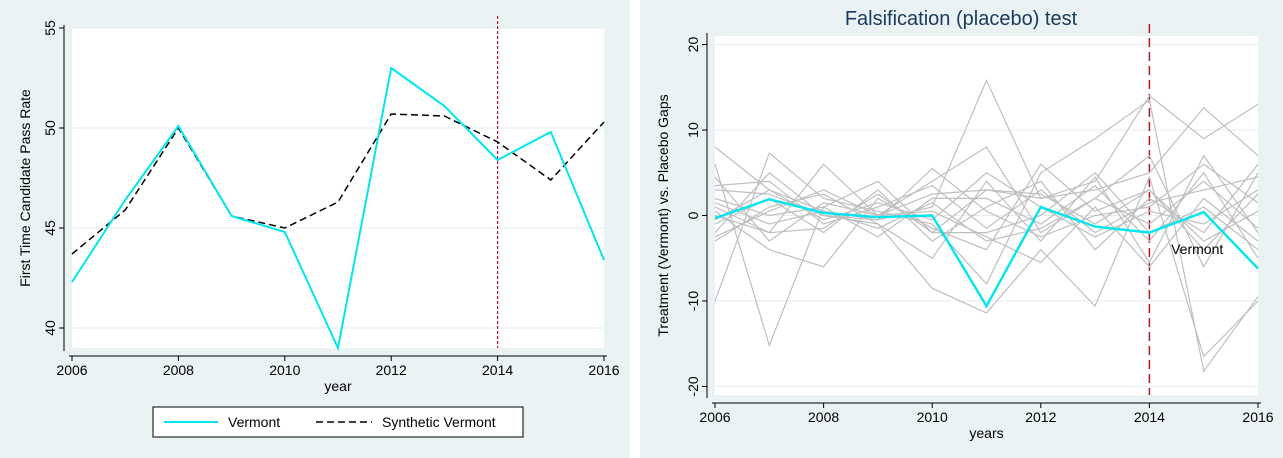 The image size is (1283, 458). What do you see at coordinates (663, 215) in the screenshot?
I see `y-axis-title: Treatment (Vermont) vs. Placebo Gaps` at bounding box center [663, 215].